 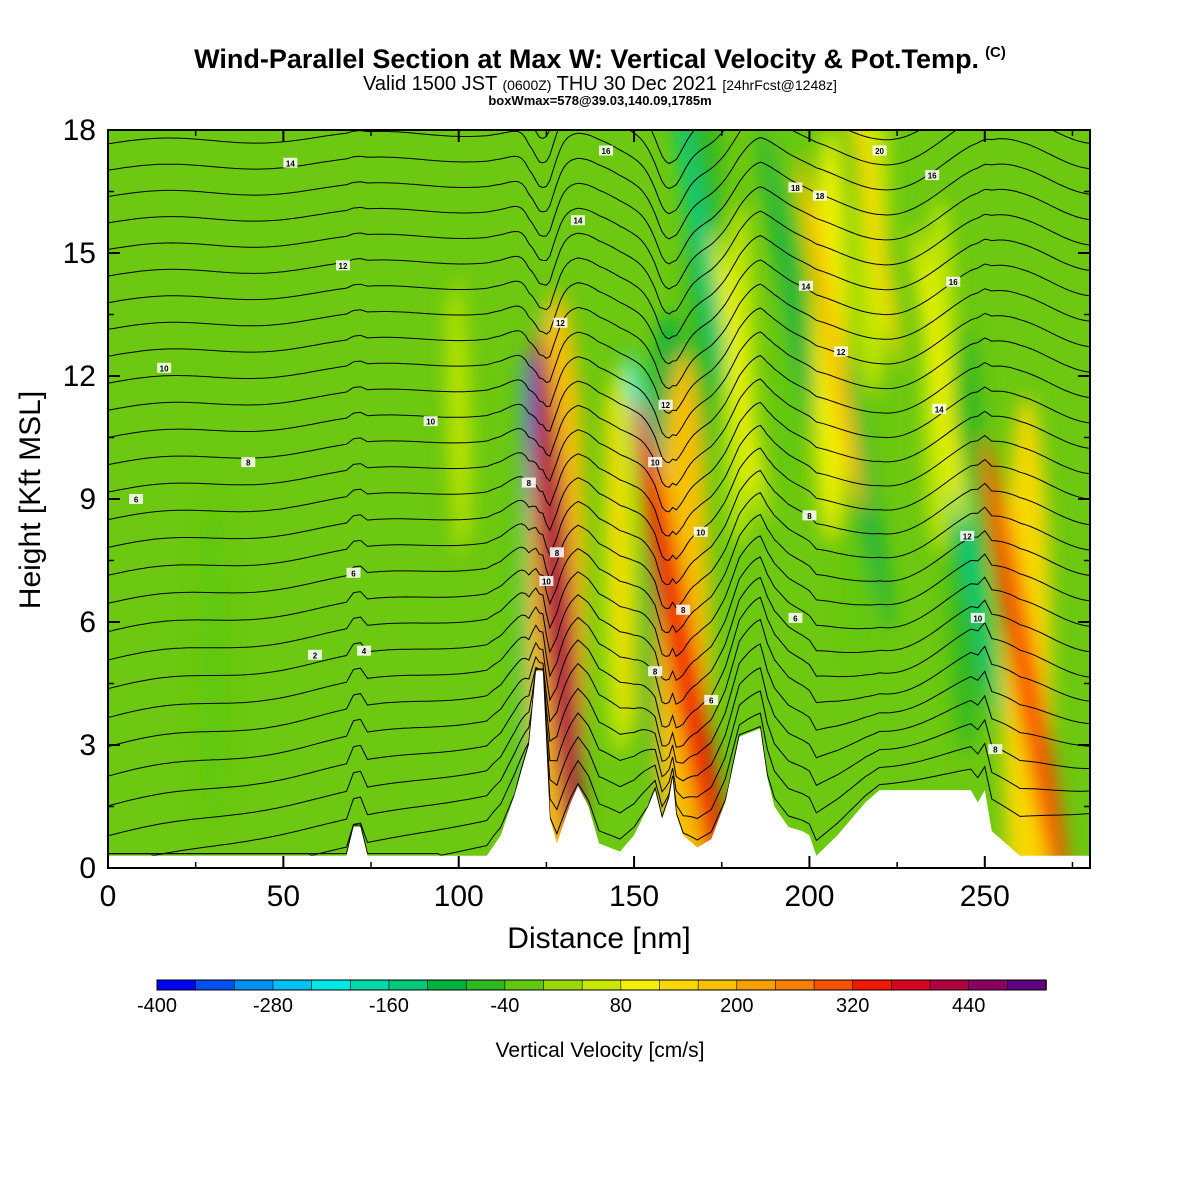 I want to click on x-axis-label: Distance [nm], so click(x=598, y=938).